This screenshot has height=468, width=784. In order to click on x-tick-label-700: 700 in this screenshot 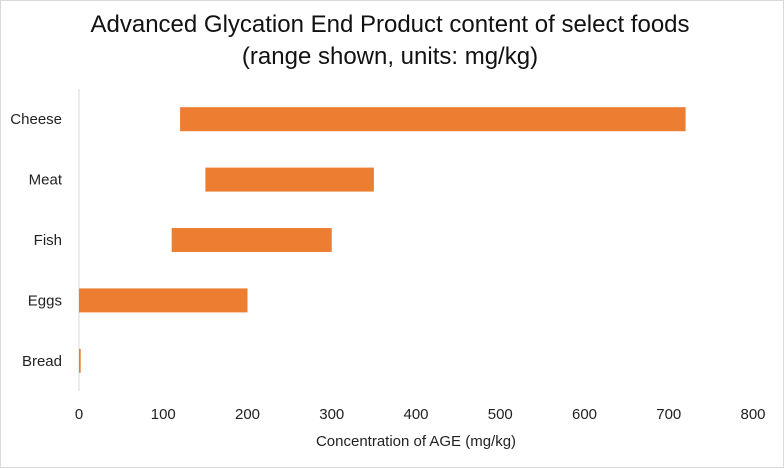, I will do `click(668, 414)`.